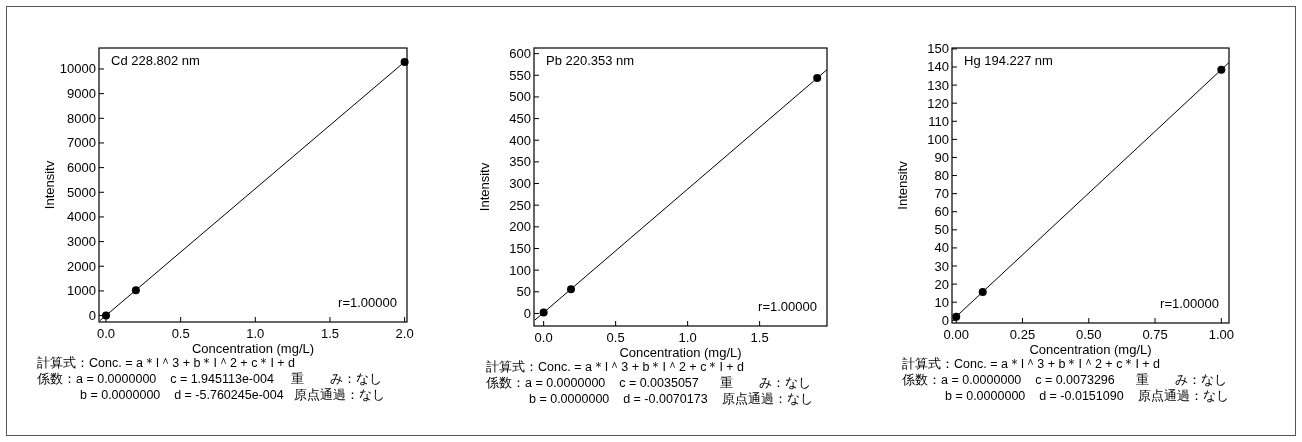 This screenshot has width=1302, height=442. I want to click on y-tick-label: 550, so click(520, 75).